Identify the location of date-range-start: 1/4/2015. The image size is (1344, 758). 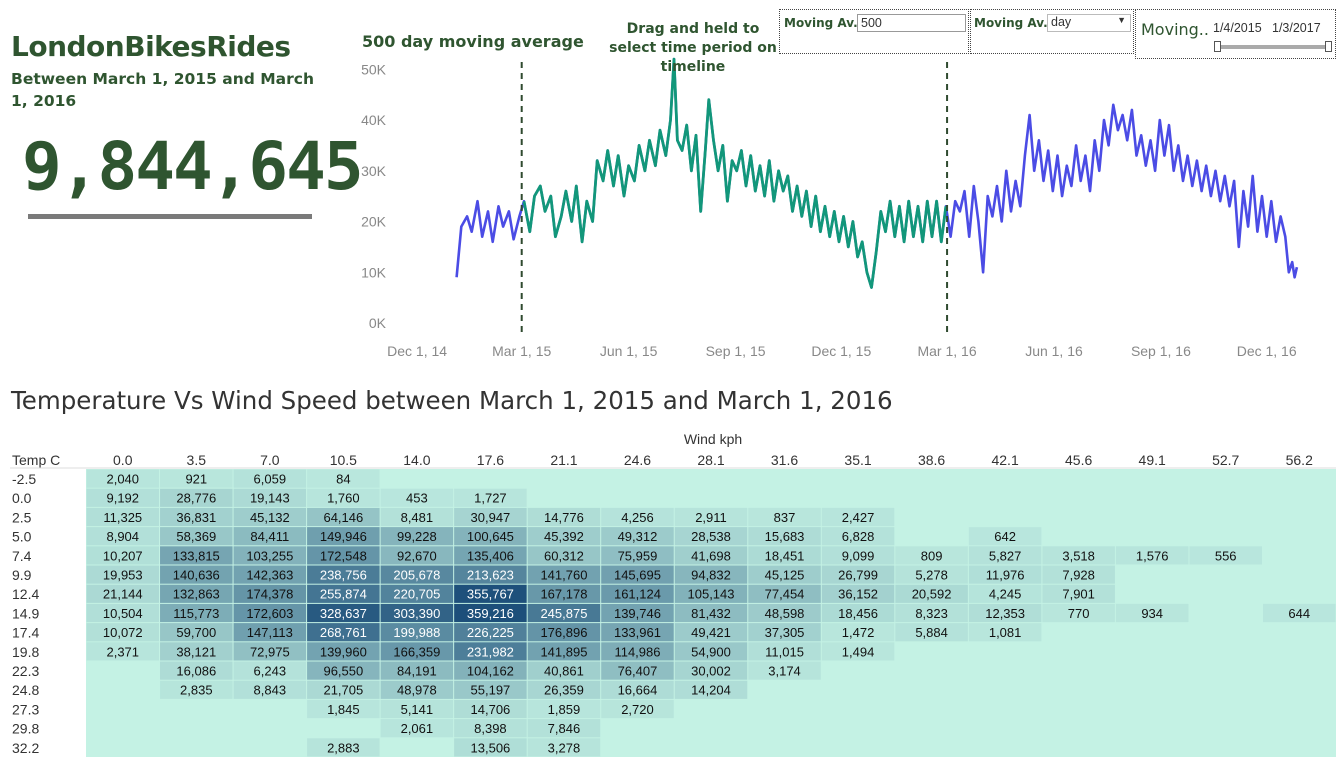
(1237, 28).